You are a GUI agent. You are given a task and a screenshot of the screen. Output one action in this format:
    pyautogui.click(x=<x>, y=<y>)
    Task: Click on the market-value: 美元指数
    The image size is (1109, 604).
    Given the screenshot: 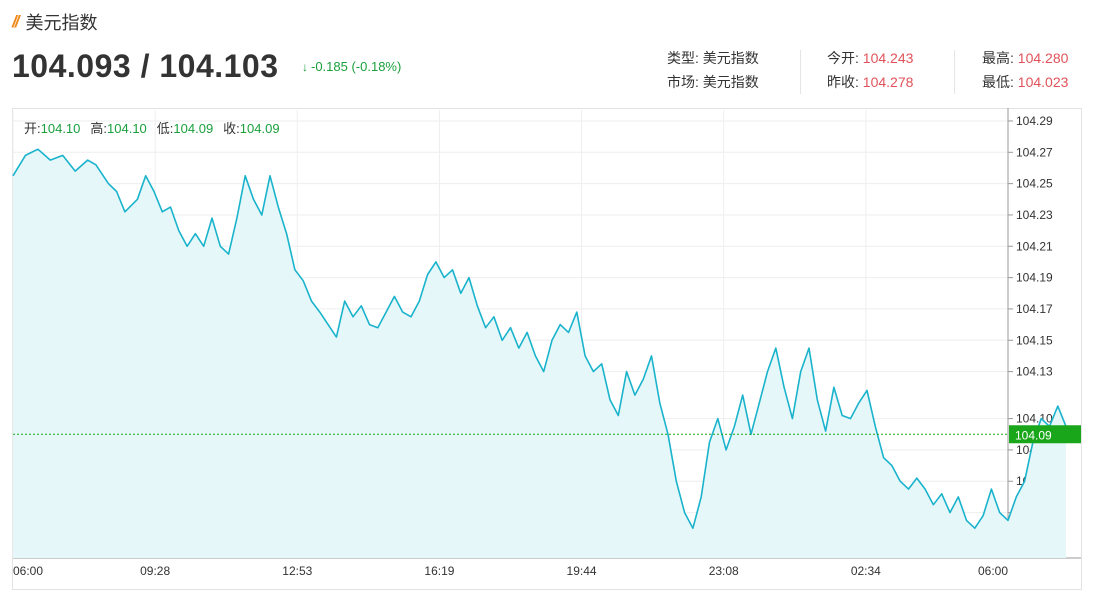 What is the action you would take?
    pyautogui.click(x=730, y=82)
    